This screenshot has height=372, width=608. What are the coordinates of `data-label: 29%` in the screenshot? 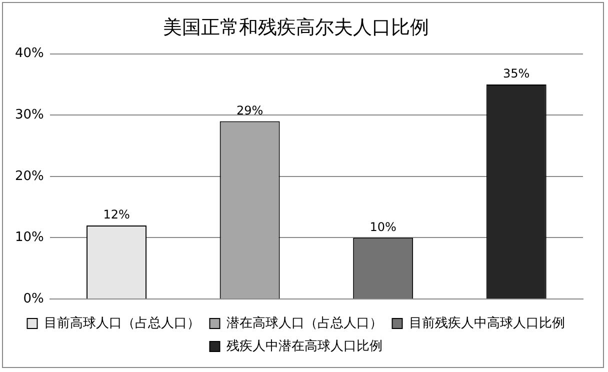 It's located at (250, 110).